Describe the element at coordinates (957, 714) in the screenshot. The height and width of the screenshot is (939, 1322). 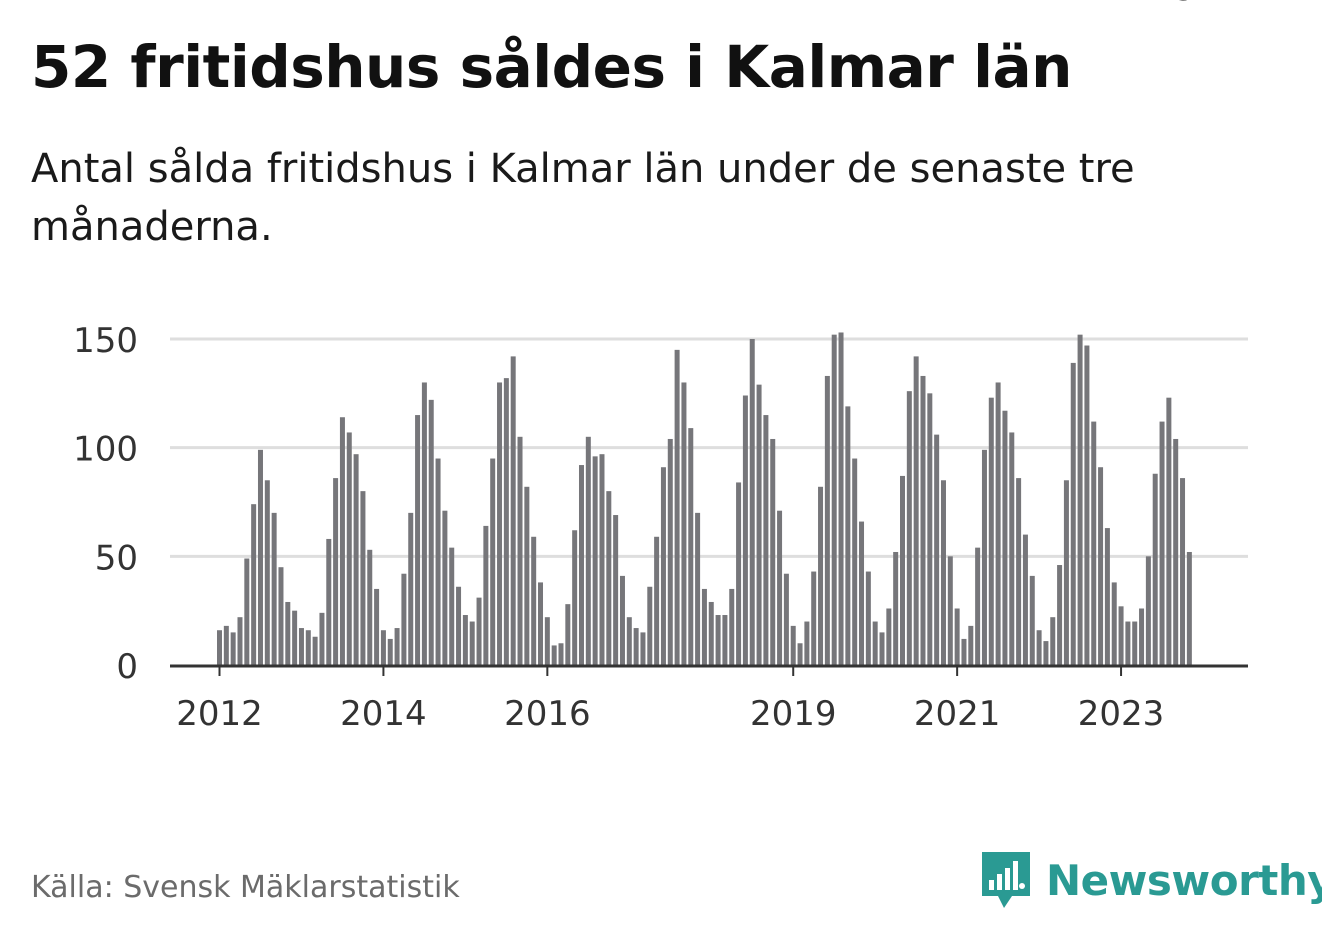
I see `x-tick-label-2021: 2021` at that location.